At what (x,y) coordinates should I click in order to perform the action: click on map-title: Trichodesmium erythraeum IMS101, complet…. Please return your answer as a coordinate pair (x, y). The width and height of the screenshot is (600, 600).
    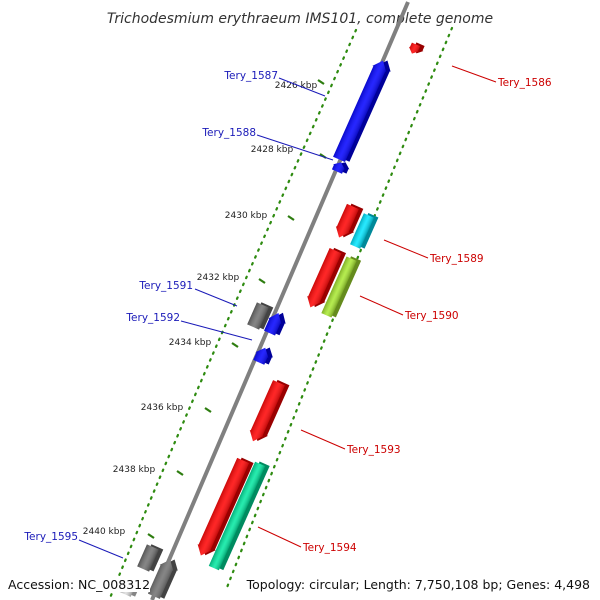
    Looking at the image, I should click on (300, 19).